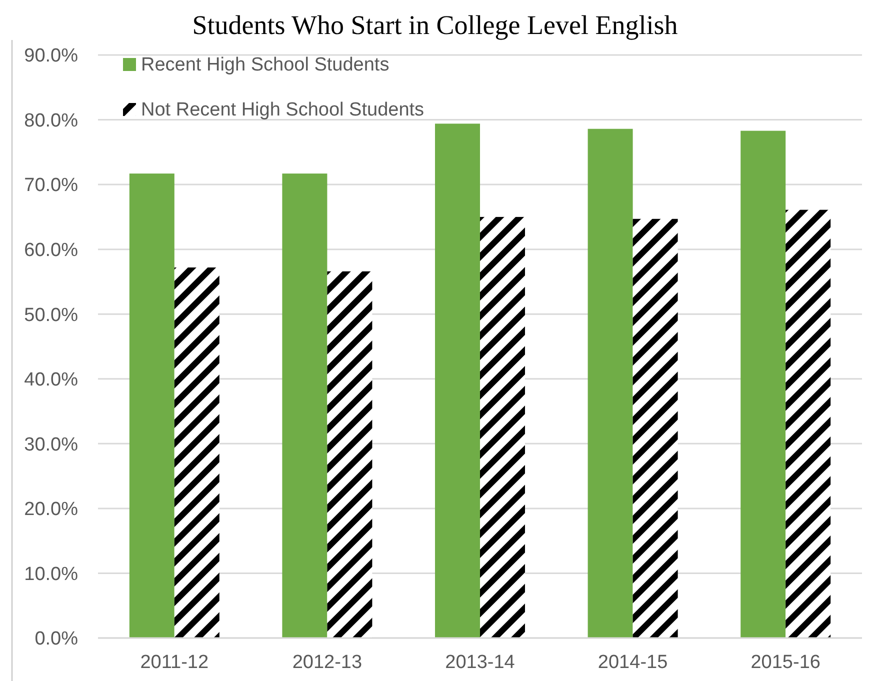  Describe the element at coordinates (480, 662) in the screenshot. I see `x-tick-label: 2013-14` at that location.